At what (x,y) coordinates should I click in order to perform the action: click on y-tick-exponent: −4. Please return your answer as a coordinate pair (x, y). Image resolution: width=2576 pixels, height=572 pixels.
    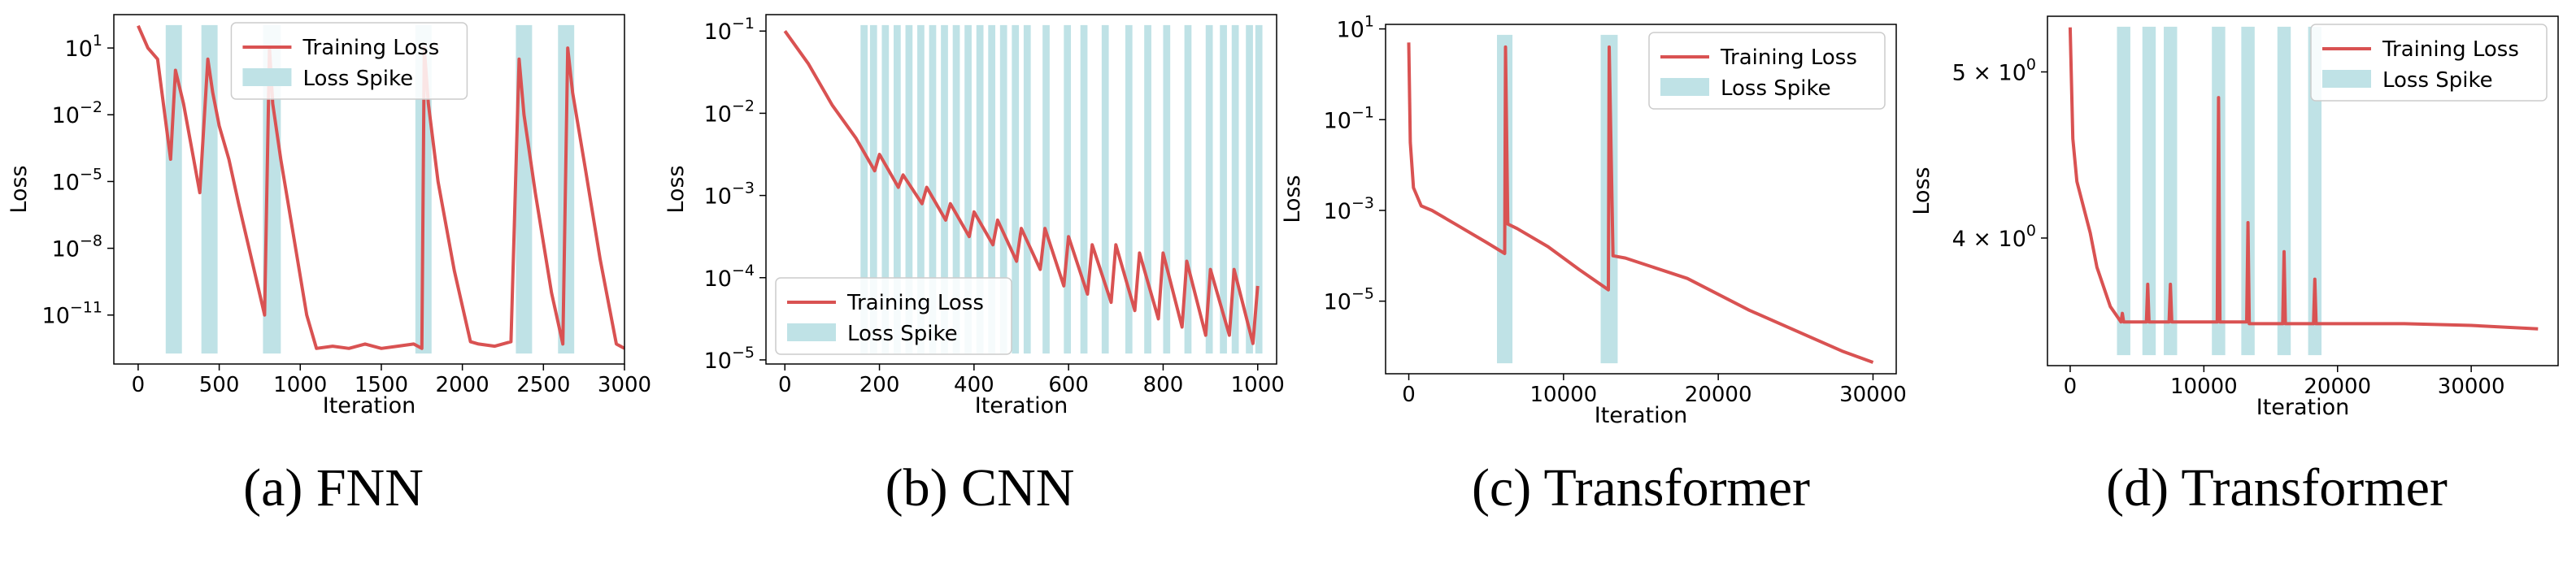
    Looking at the image, I should click on (744, 271).